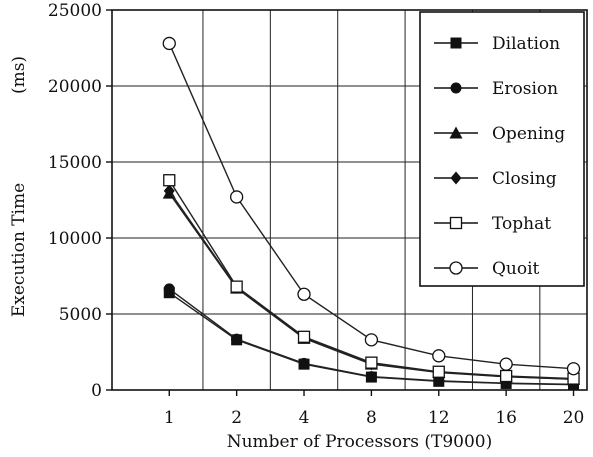 The image size is (593, 457). I want to click on x-tick-label: 1, so click(169, 418).